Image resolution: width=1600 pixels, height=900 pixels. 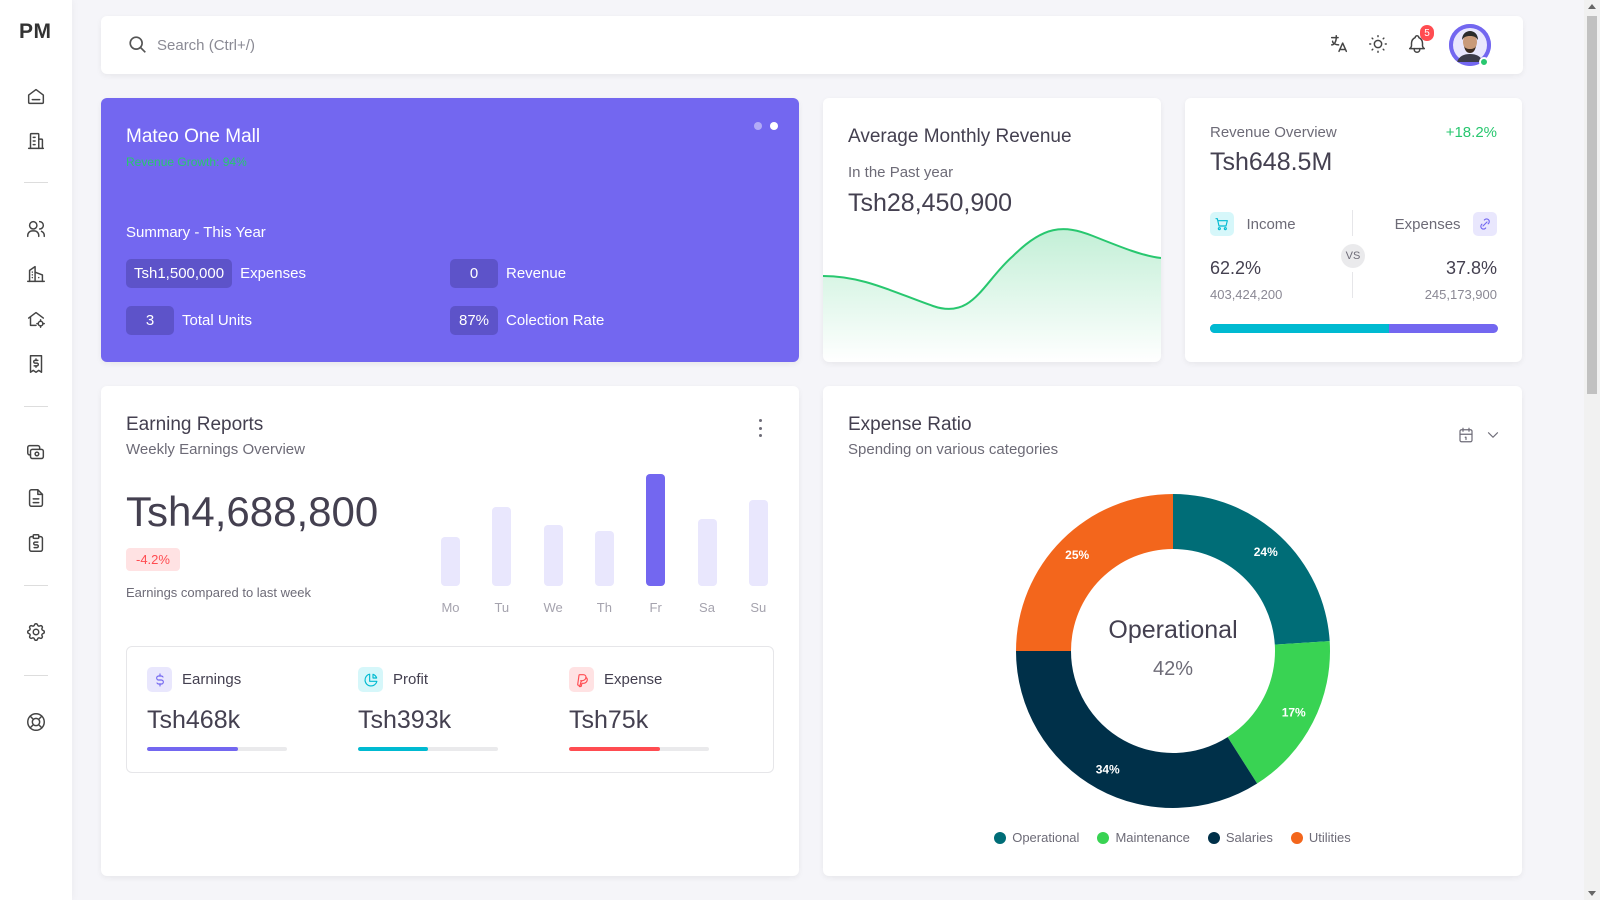 What do you see at coordinates (35, 31) in the screenshot?
I see `app-logo: PM` at bounding box center [35, 31].